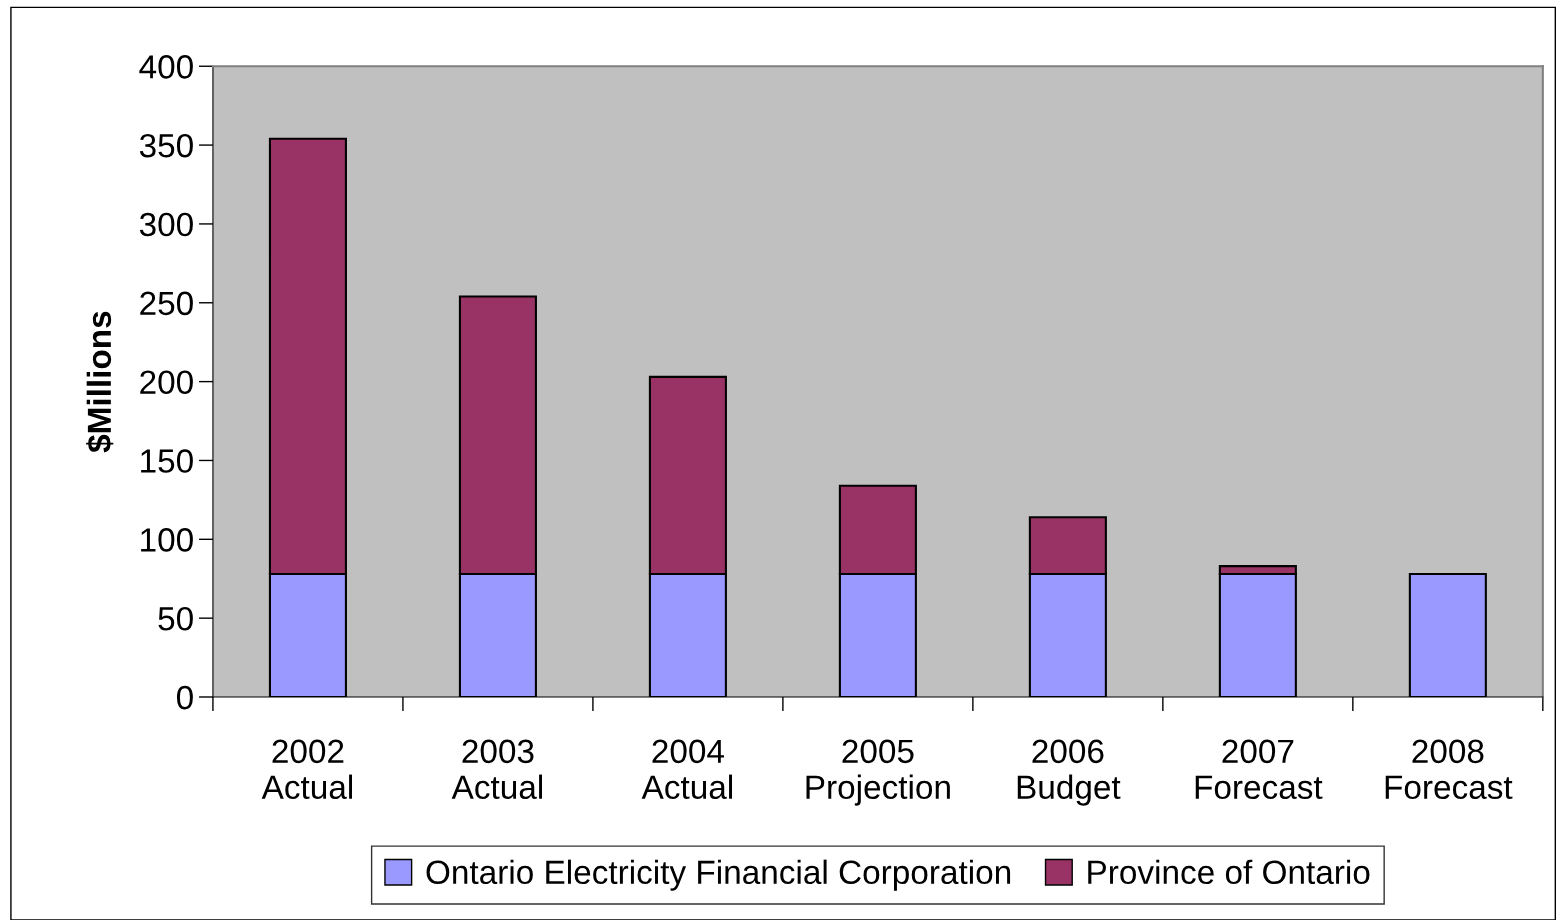  I want to click on x-tick-label: 2007 Forecast, so click(1259, 769).